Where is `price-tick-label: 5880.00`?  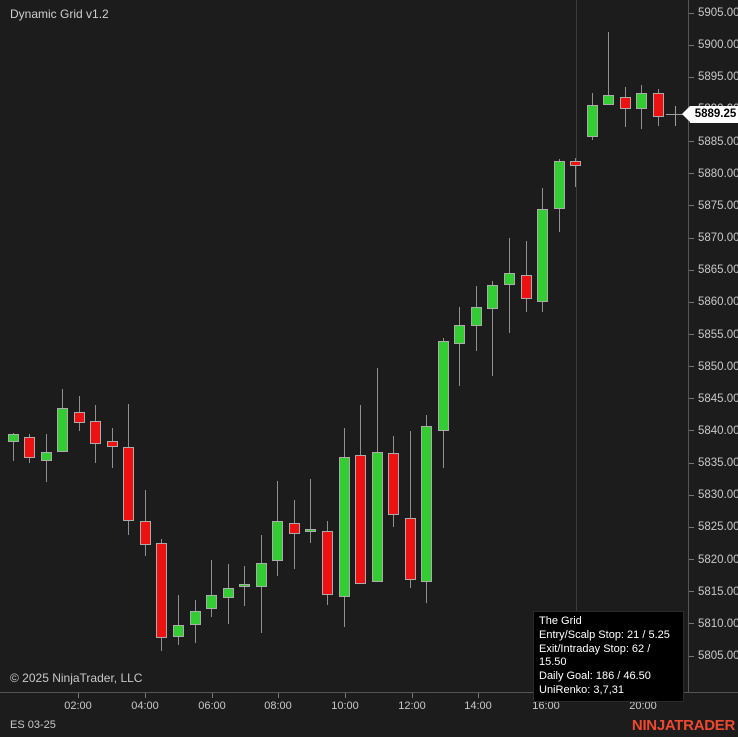 price-tick-label: 5880.00 is located at coordinates (718, 173).